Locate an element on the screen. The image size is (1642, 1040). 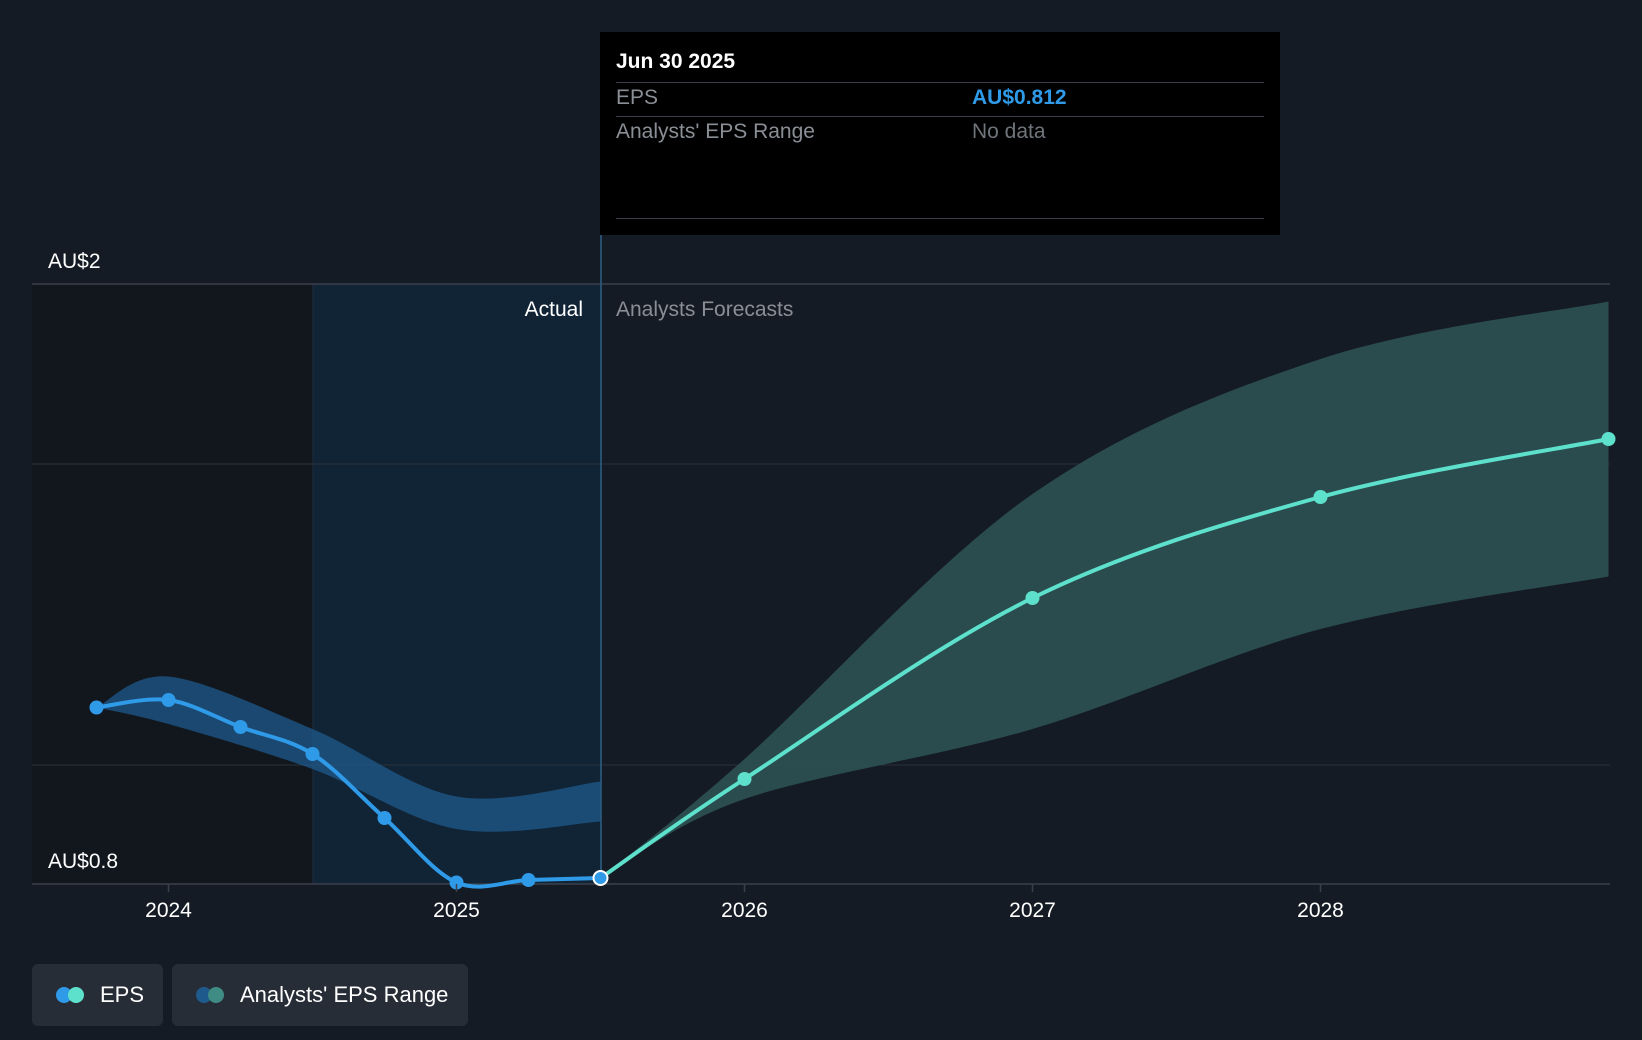
legend-label-range: Analysts' EPS Range is located at coordinates (344, 994).